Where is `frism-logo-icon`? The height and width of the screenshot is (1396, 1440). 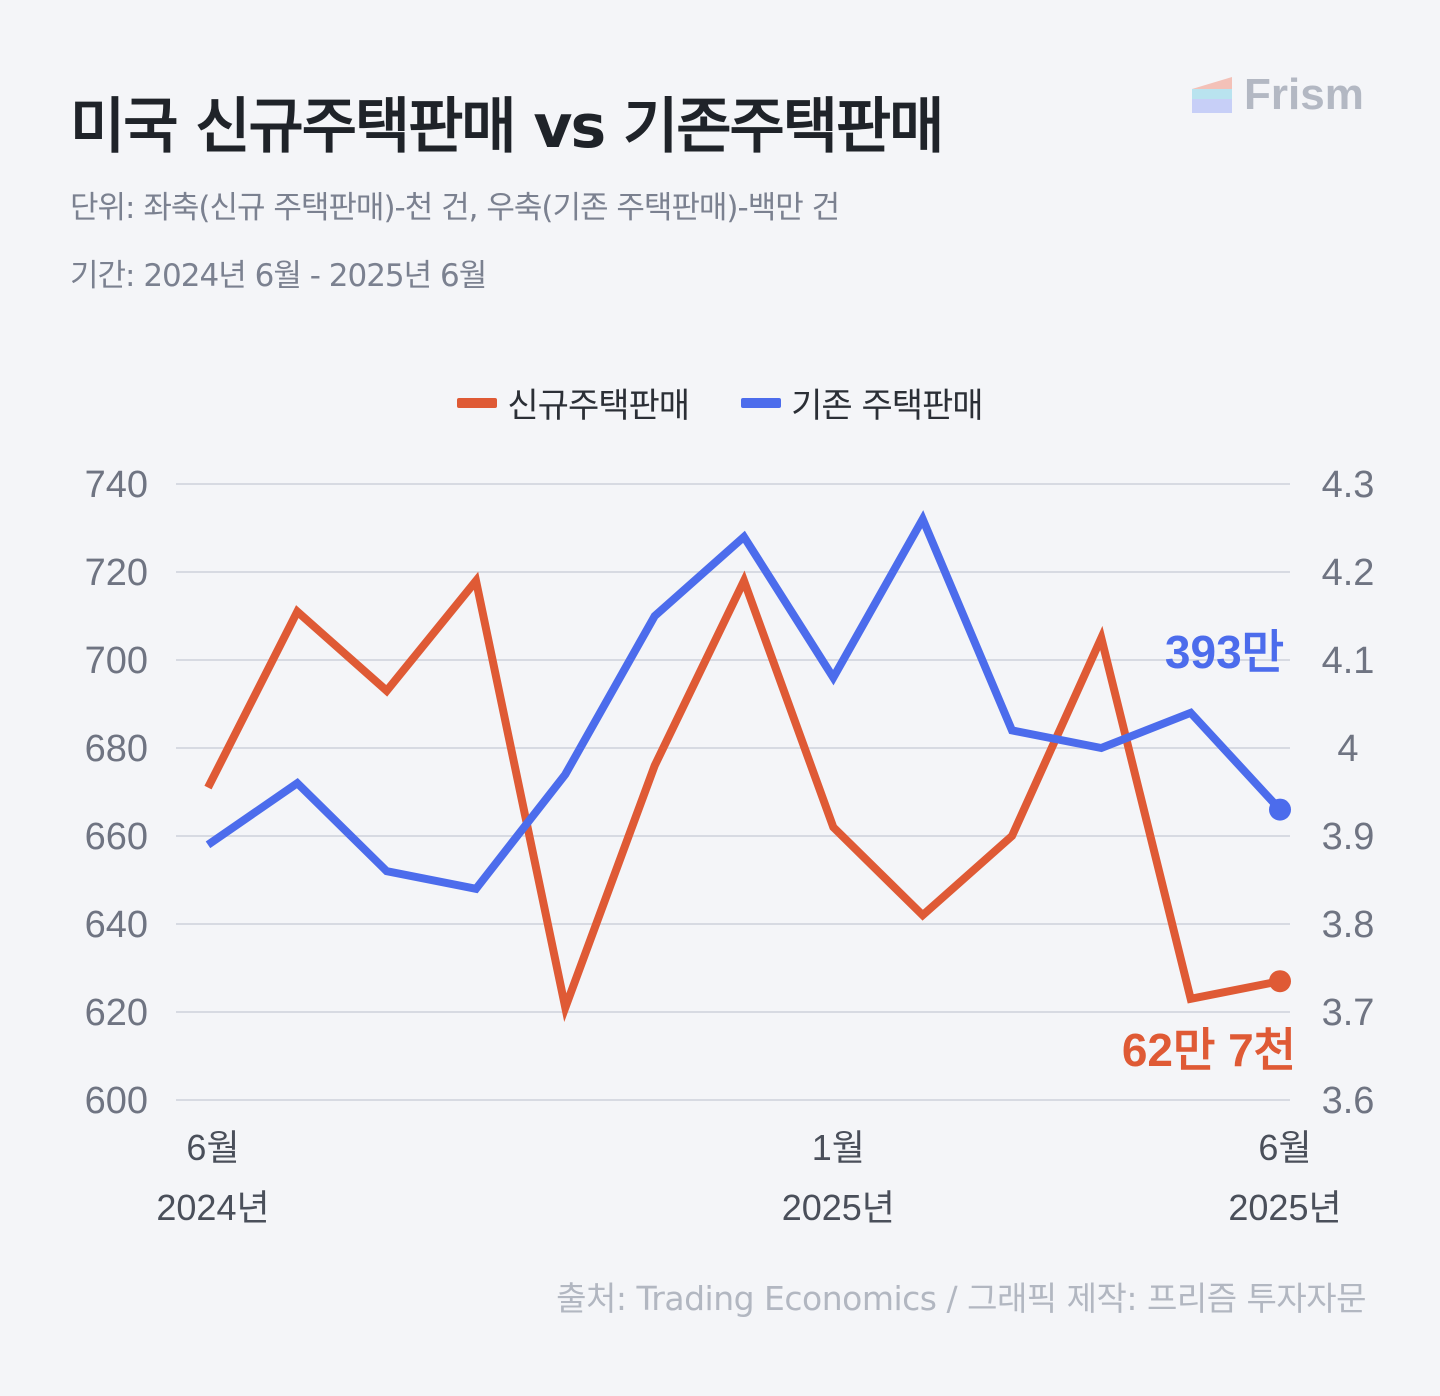
frism-logo-icon is located at coordinates (1212, 95).